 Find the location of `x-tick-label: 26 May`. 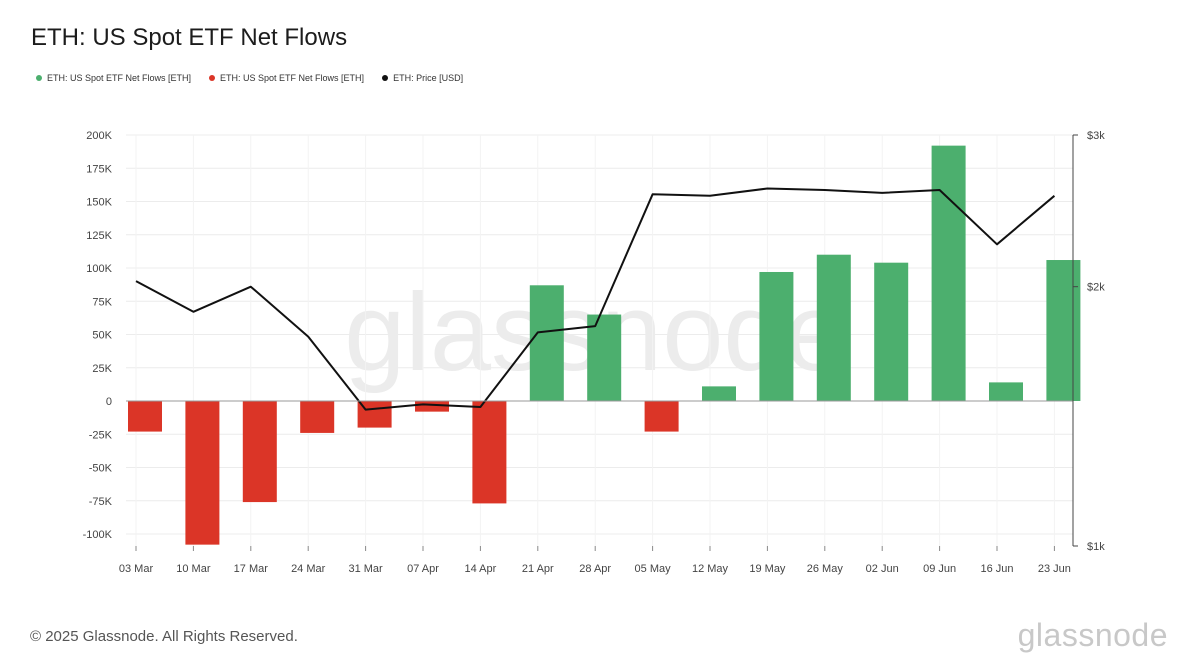

x-tick-label: 26 May is located at coordinates (825, 569).